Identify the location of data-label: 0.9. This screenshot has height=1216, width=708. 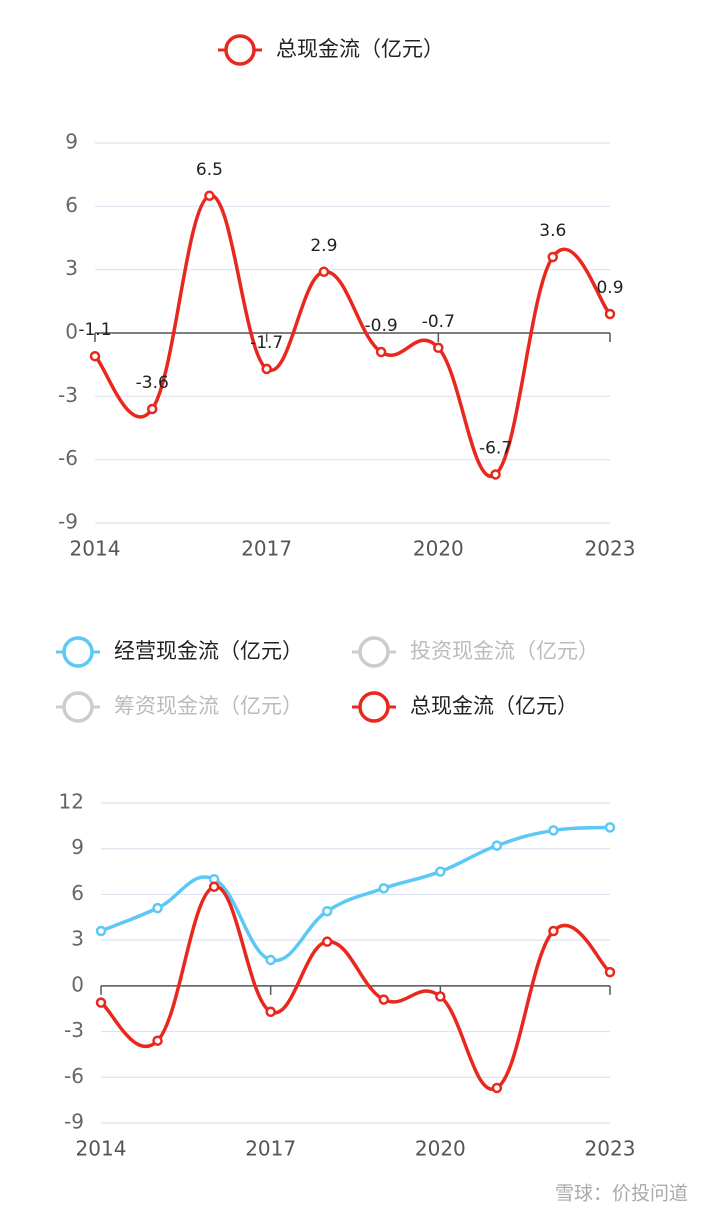
(609, 288).